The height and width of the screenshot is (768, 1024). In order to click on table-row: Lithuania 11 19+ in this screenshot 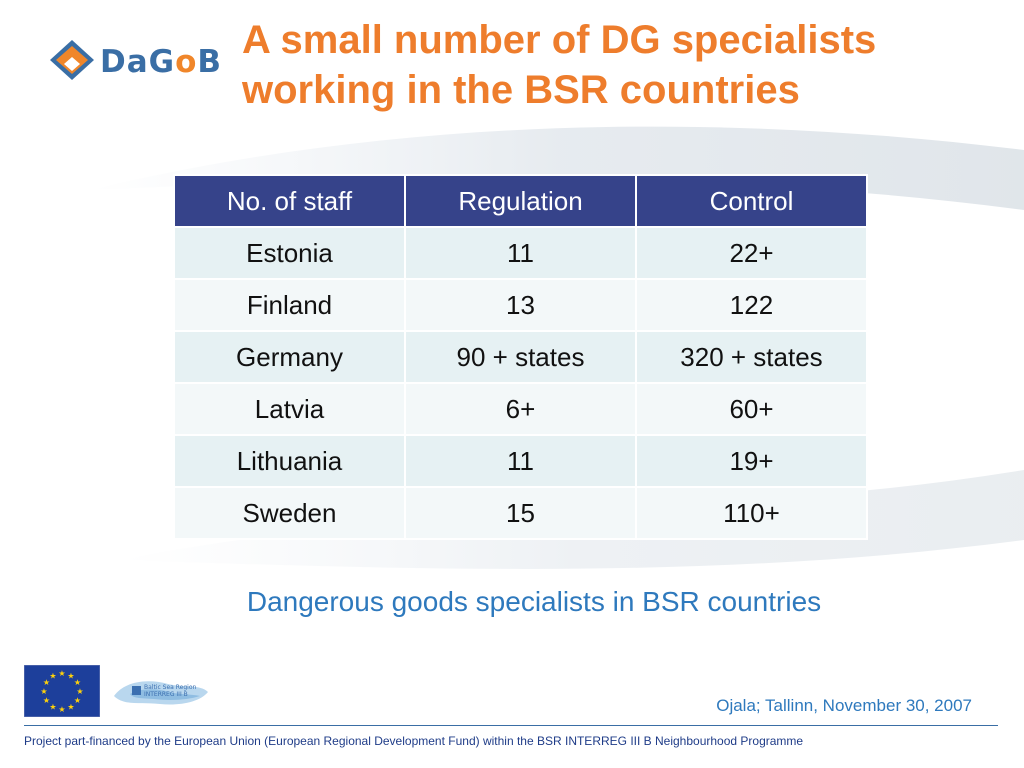, I will do `click(520, 461)`.